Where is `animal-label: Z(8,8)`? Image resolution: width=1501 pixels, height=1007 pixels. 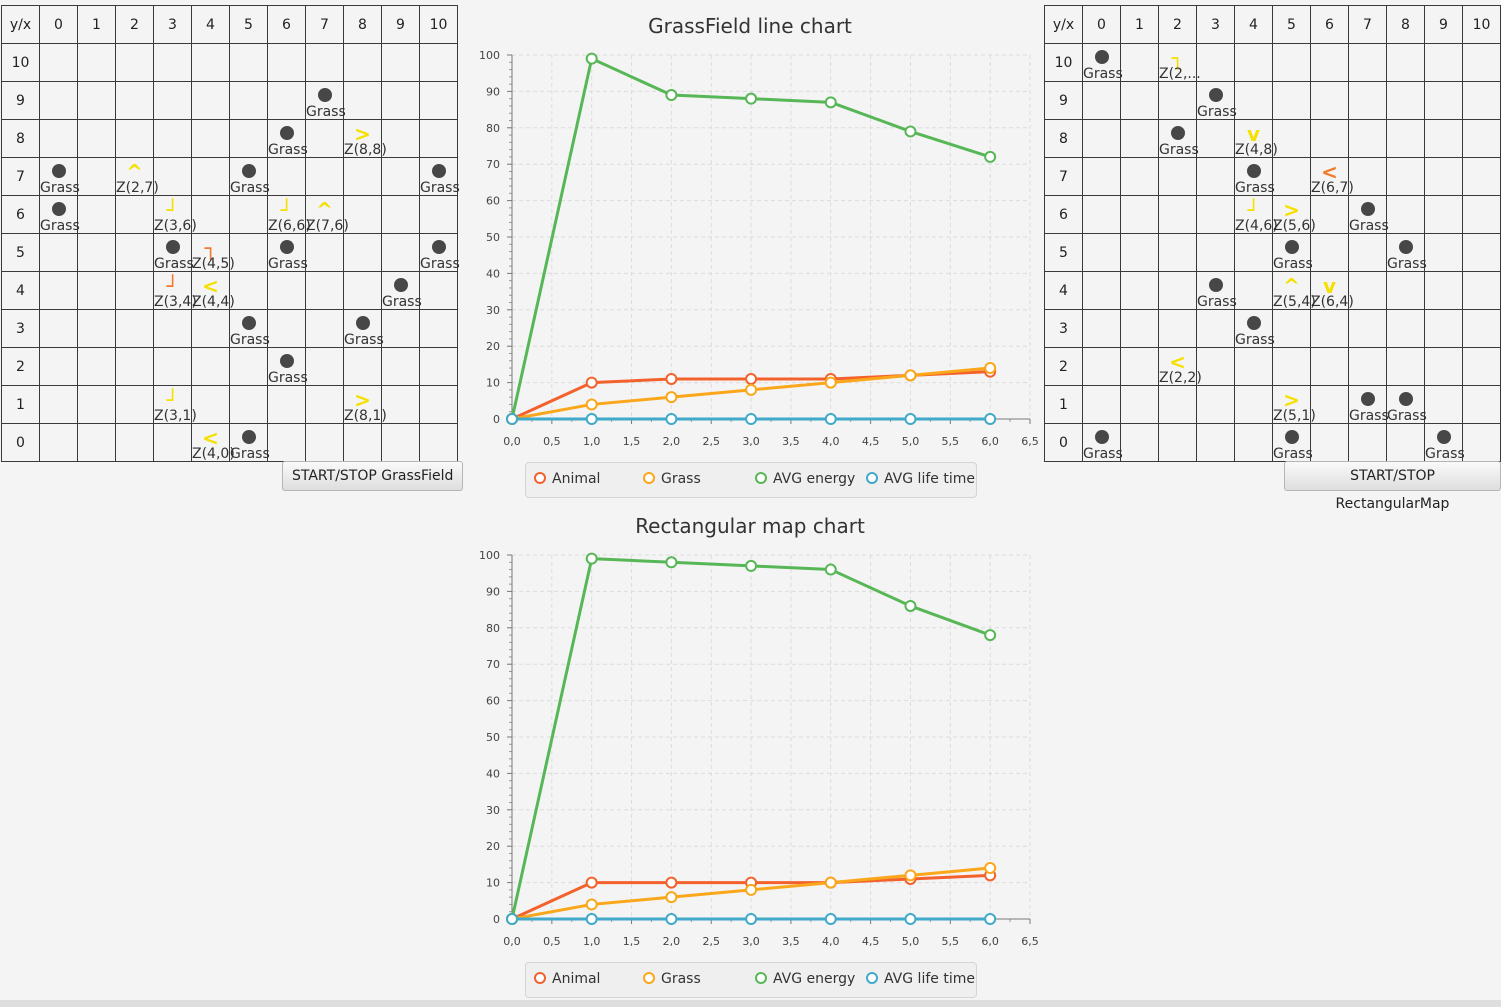
animal-label: Z(8,8) is located at coordinates (365, 150).